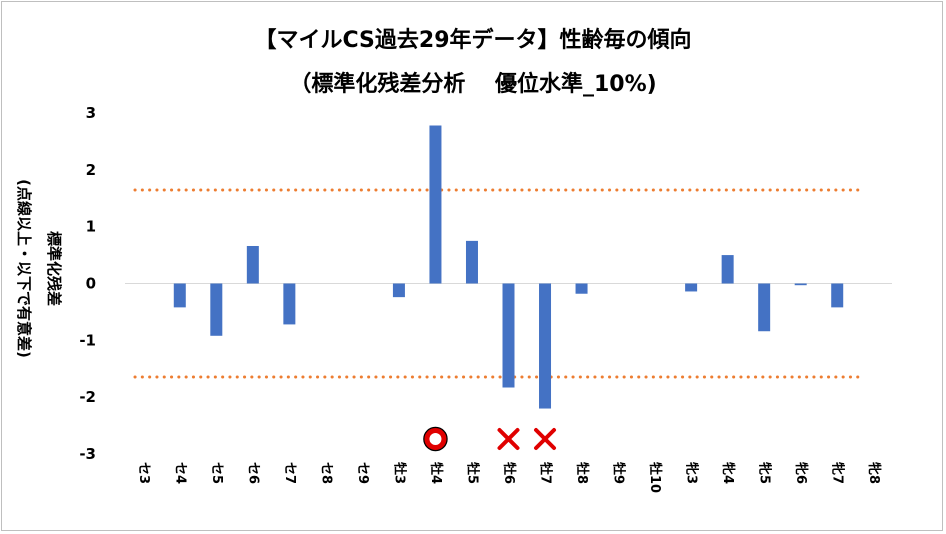 Image resolution: width=946 pixels, height=534 pixels. Describe the element at coordinates (87, 340) in the screenshot. I see `y-tick-label: -1` at that location.